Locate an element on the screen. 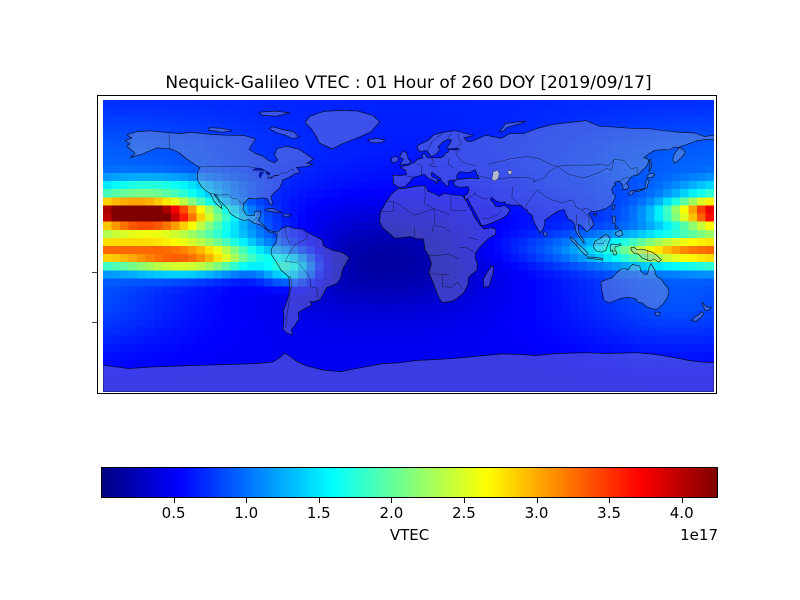  colorbar-tick-label: 2.0 is located at coordinates (391, 513).